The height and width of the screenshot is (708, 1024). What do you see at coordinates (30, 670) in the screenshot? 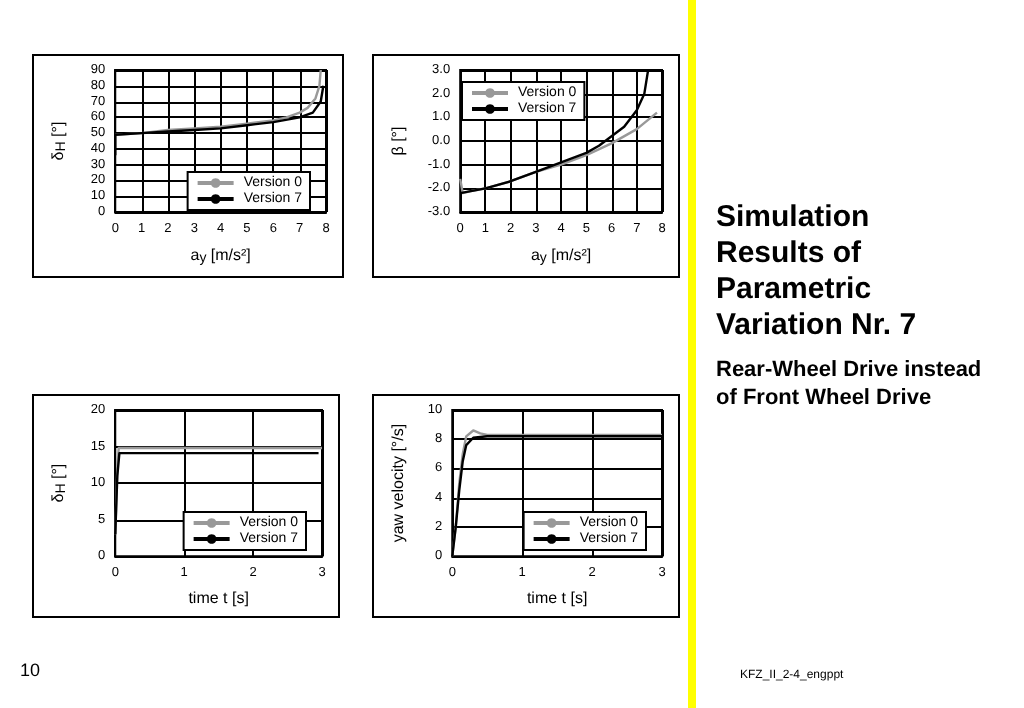
I see `text: 10` at bounding box center [30, 670].